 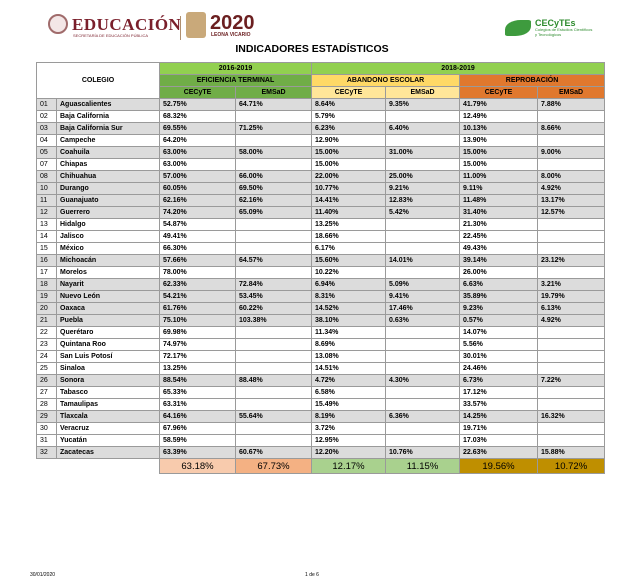 What do you see at coordinates (499, 380) in the screenshot?
I see `value-cell: 6.73%` at bounding box center [499, 380].